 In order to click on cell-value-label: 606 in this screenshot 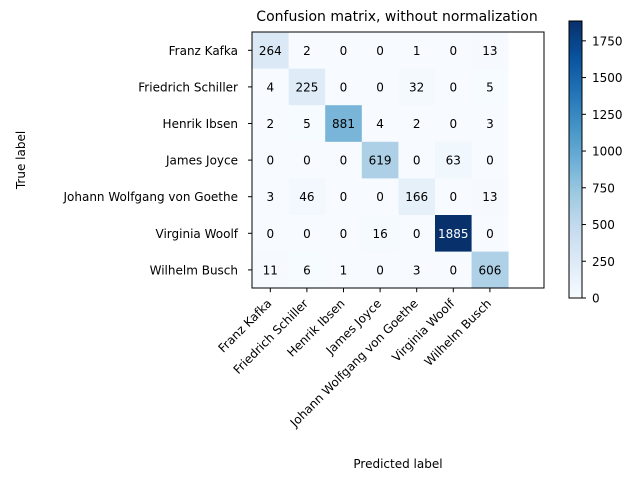, I will do `click(489, 270)`.